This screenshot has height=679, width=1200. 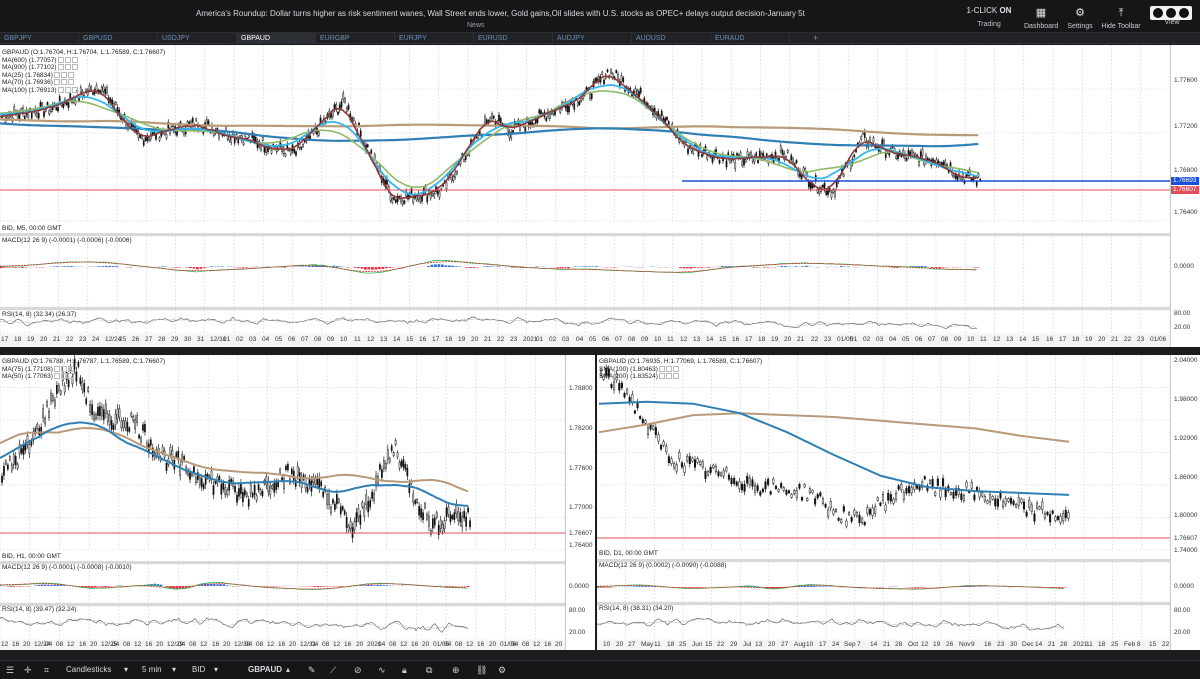 I want to click on dashboard-button: ▦ Dashboard, so click(x=1041, y=18).